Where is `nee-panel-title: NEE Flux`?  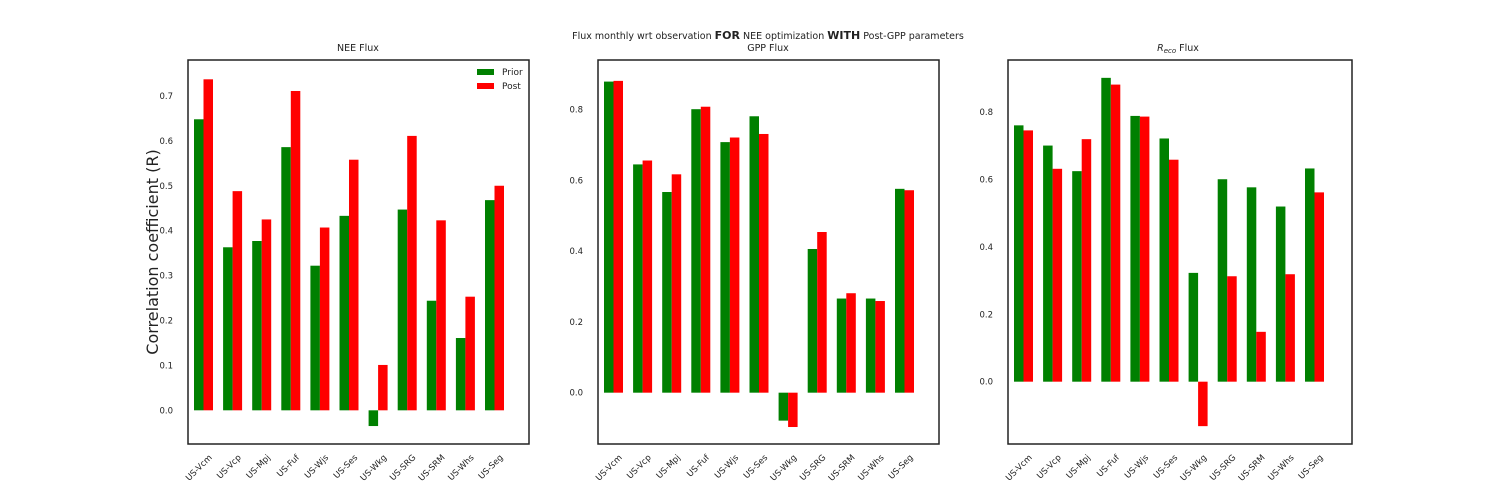
nee-panel-title: NEE Flux is located at coordinates (358, 48).